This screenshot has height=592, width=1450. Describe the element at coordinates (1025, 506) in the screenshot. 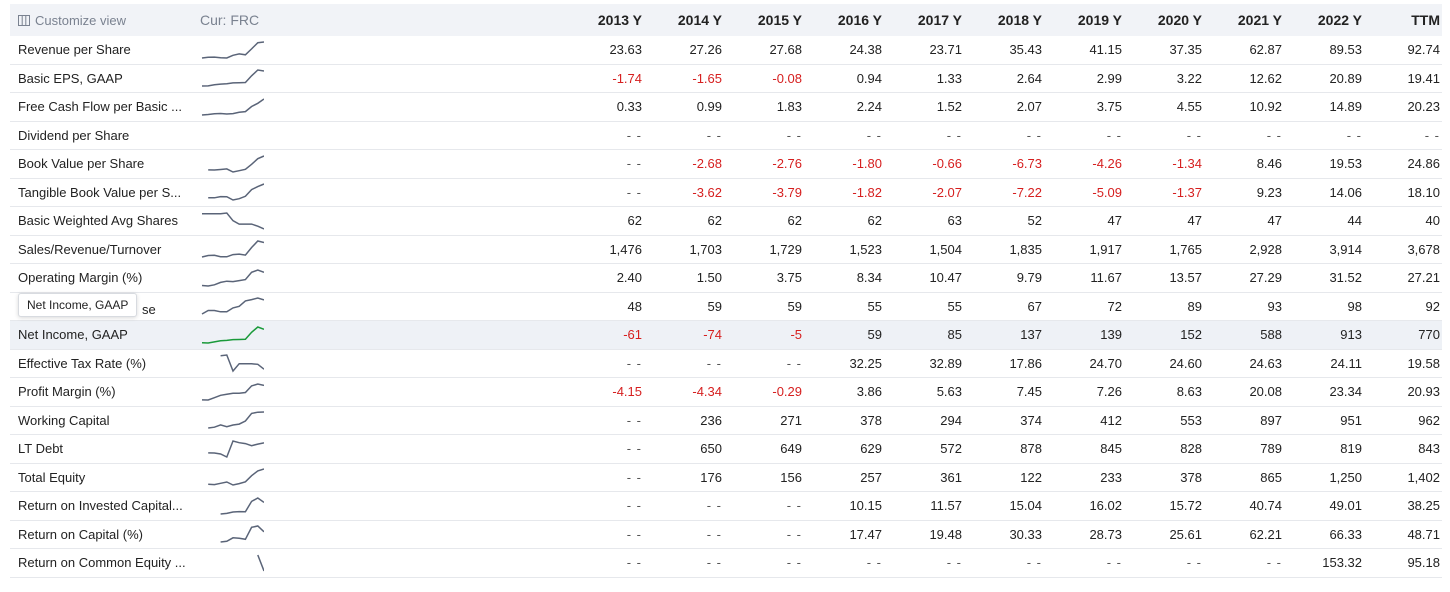

I see `table-cell: 15.04` at that location.